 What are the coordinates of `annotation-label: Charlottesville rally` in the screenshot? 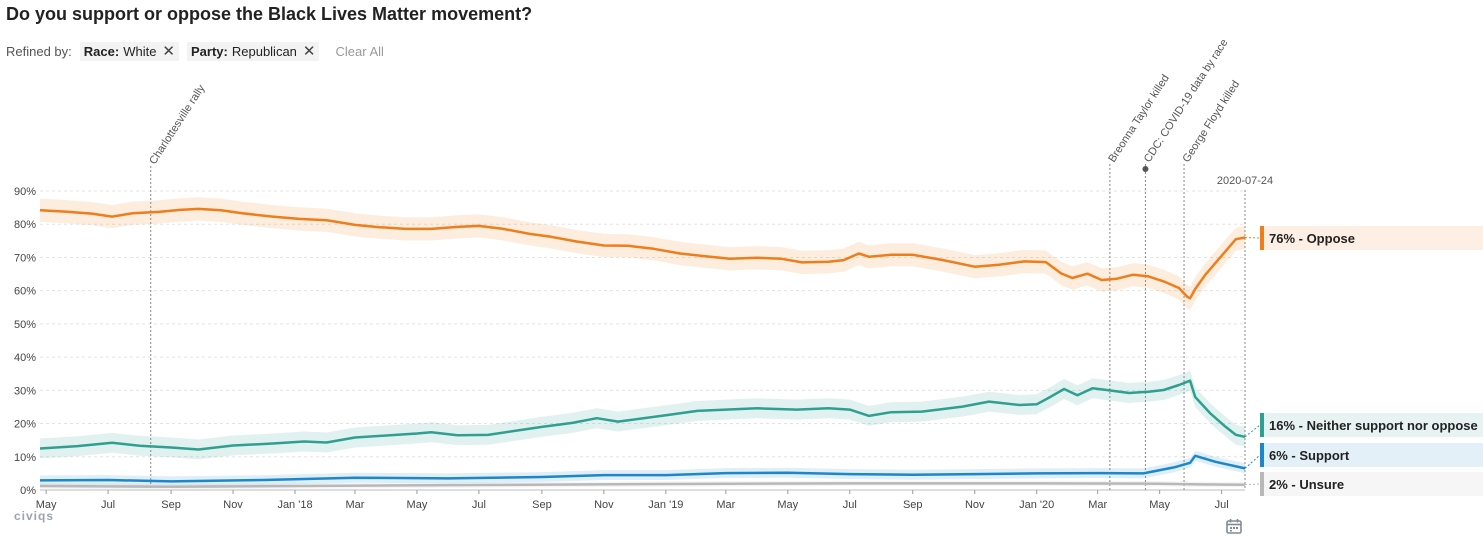 It's located at (177, 124).